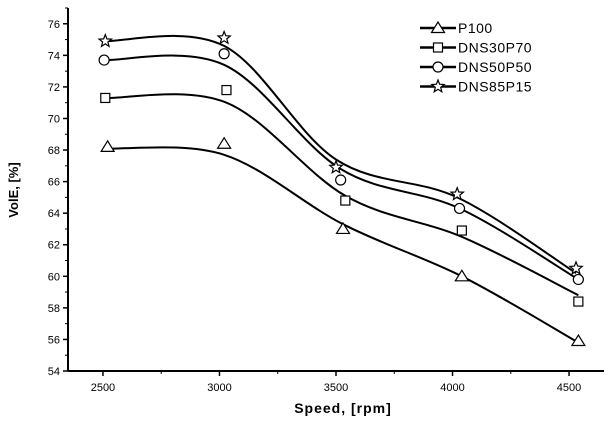 The width and height of the screenshot is (609, 425). What do you see at coordinates (438, 86) in the screenshot?
I see `legend-marker-dns85p15` at bounding box center [438, 86].